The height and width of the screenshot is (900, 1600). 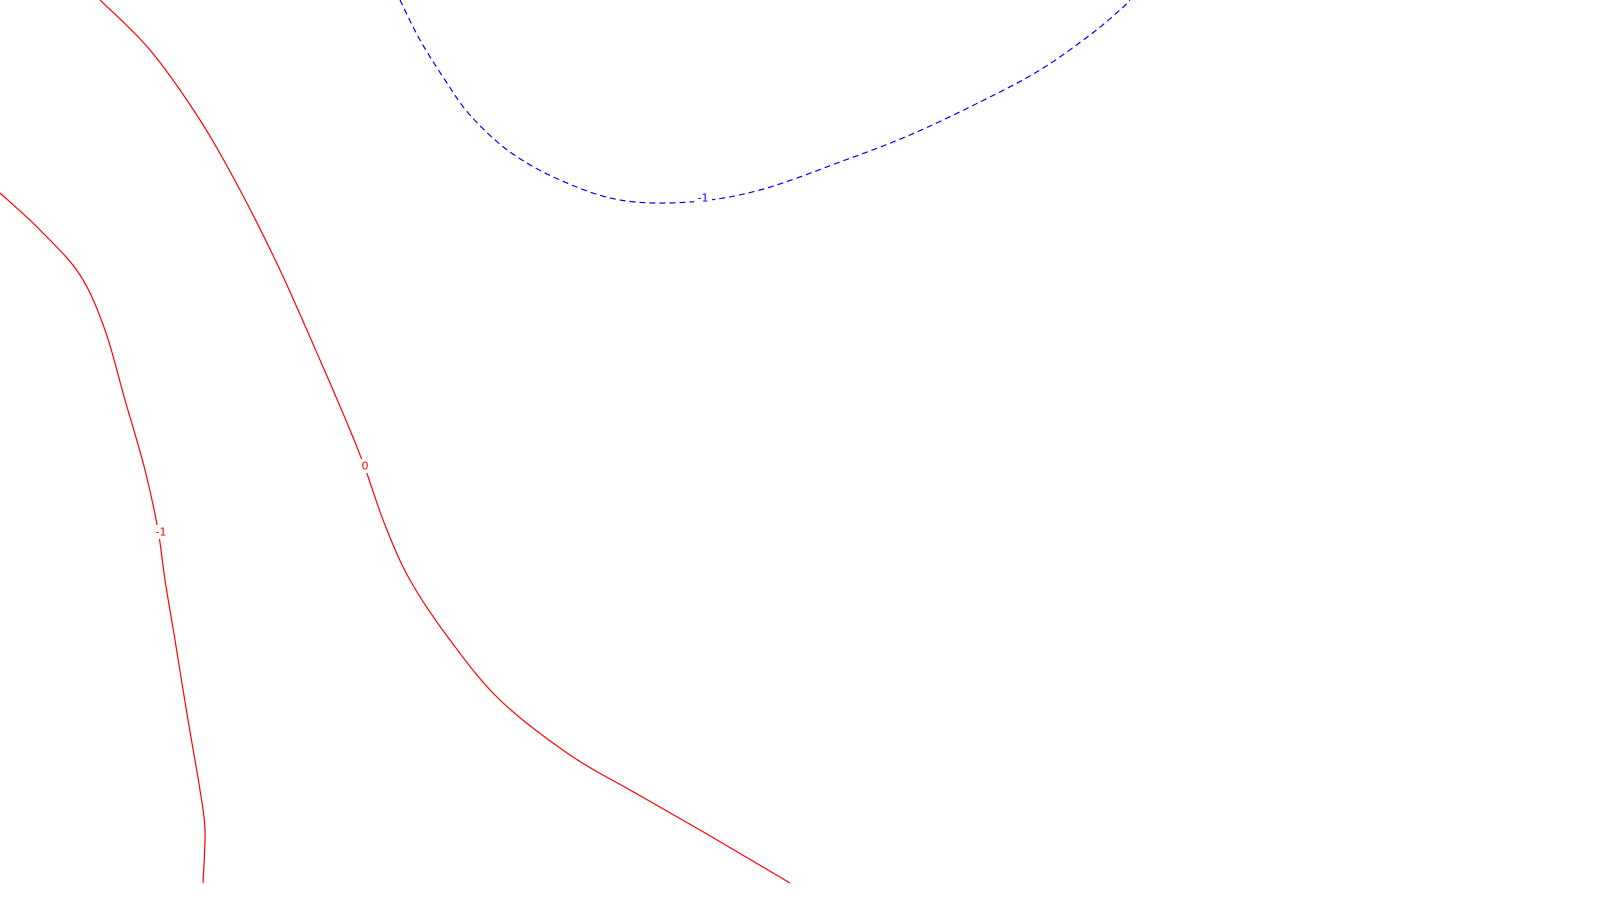 I want to click on contour-label-2: -1, so click(x=161, y=532).